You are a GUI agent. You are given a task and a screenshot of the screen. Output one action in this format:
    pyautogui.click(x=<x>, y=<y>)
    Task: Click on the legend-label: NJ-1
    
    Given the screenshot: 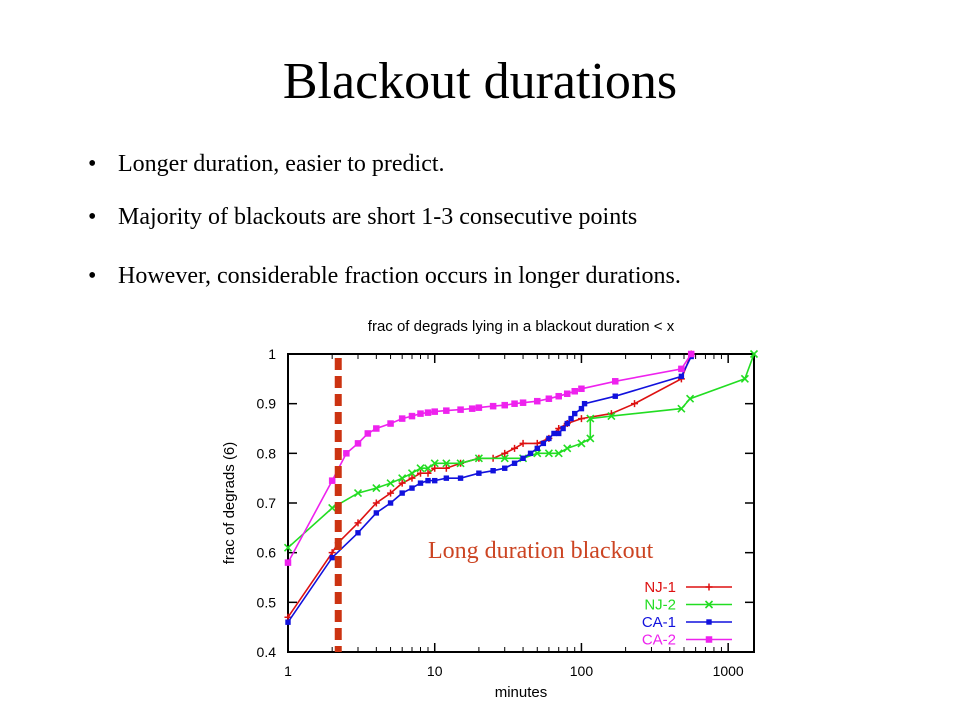 What is the action you would take?
    pyautogui.click(x=660, y=587)
    